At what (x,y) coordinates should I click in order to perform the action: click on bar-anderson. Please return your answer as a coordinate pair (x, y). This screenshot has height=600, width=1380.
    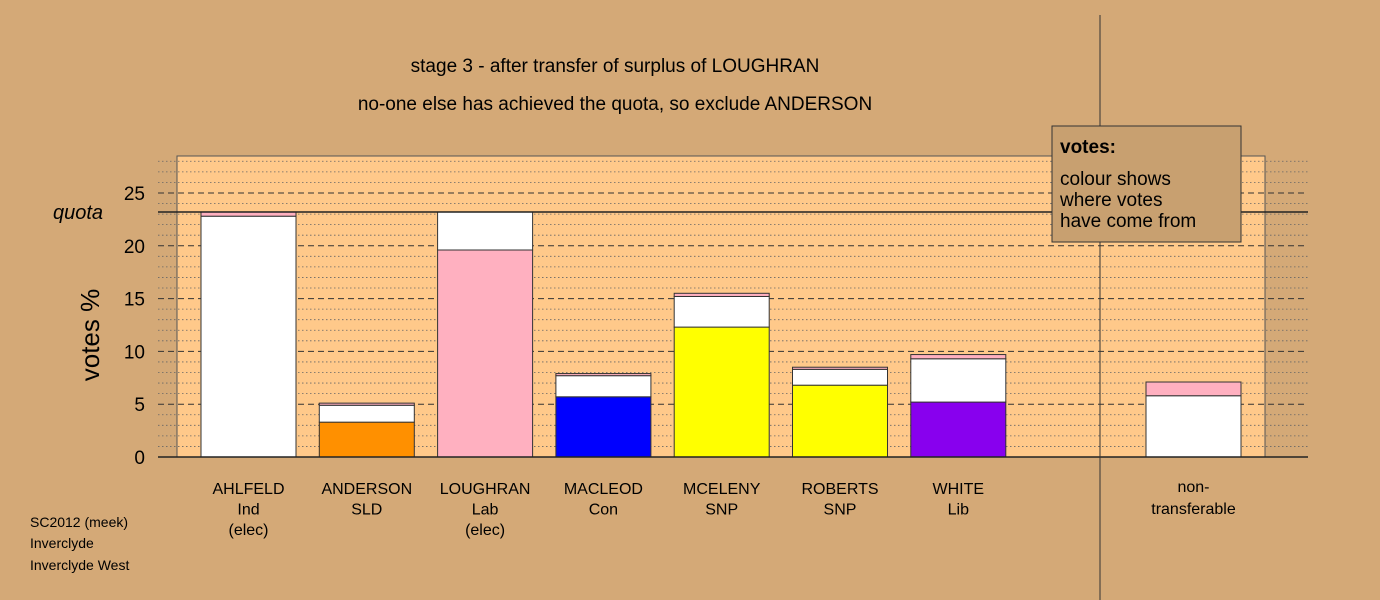
    Looking at the image, I should click on (366, 430).